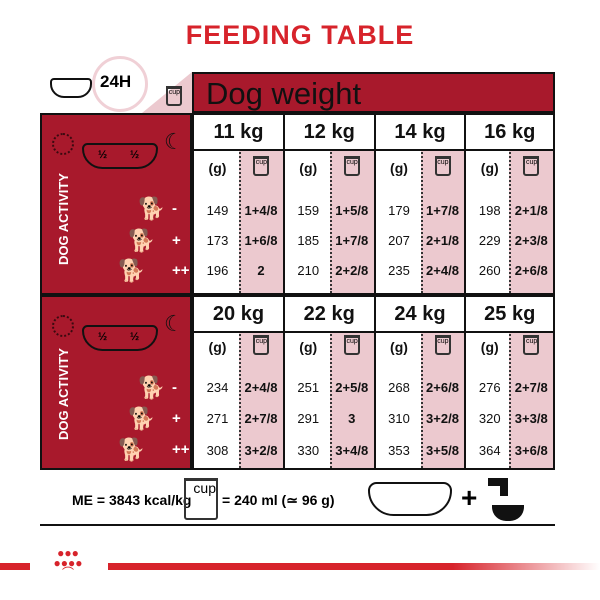 The width and height of the screenshot is (600, 600). Describe the element at coordinates (116, 81) in the screenshot. I see `daily-label: 24H` at that location.